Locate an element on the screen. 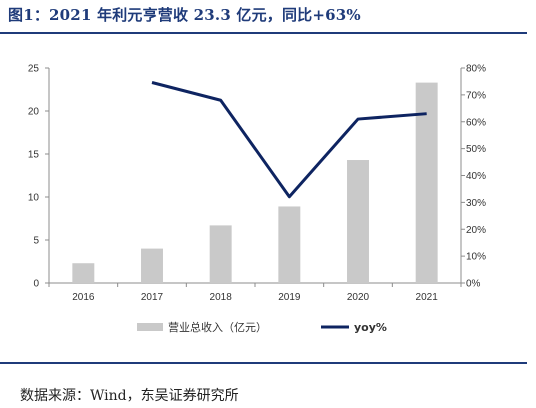 Image resolution: width=536 pixels, height=408 pixels. left-tick-label: 5 is located at coordinates (36, 241).